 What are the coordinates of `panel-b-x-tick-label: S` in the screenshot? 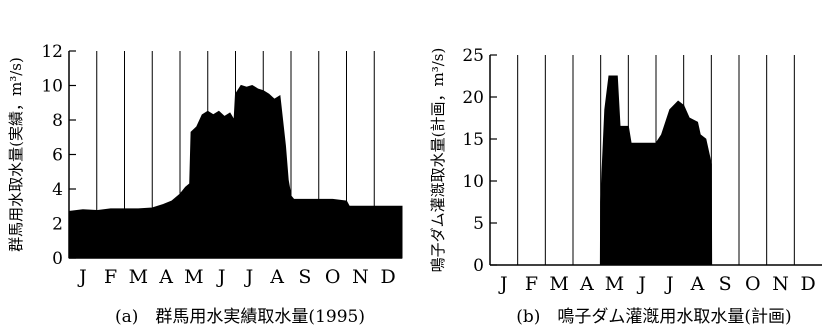 It's located at (725, 284).